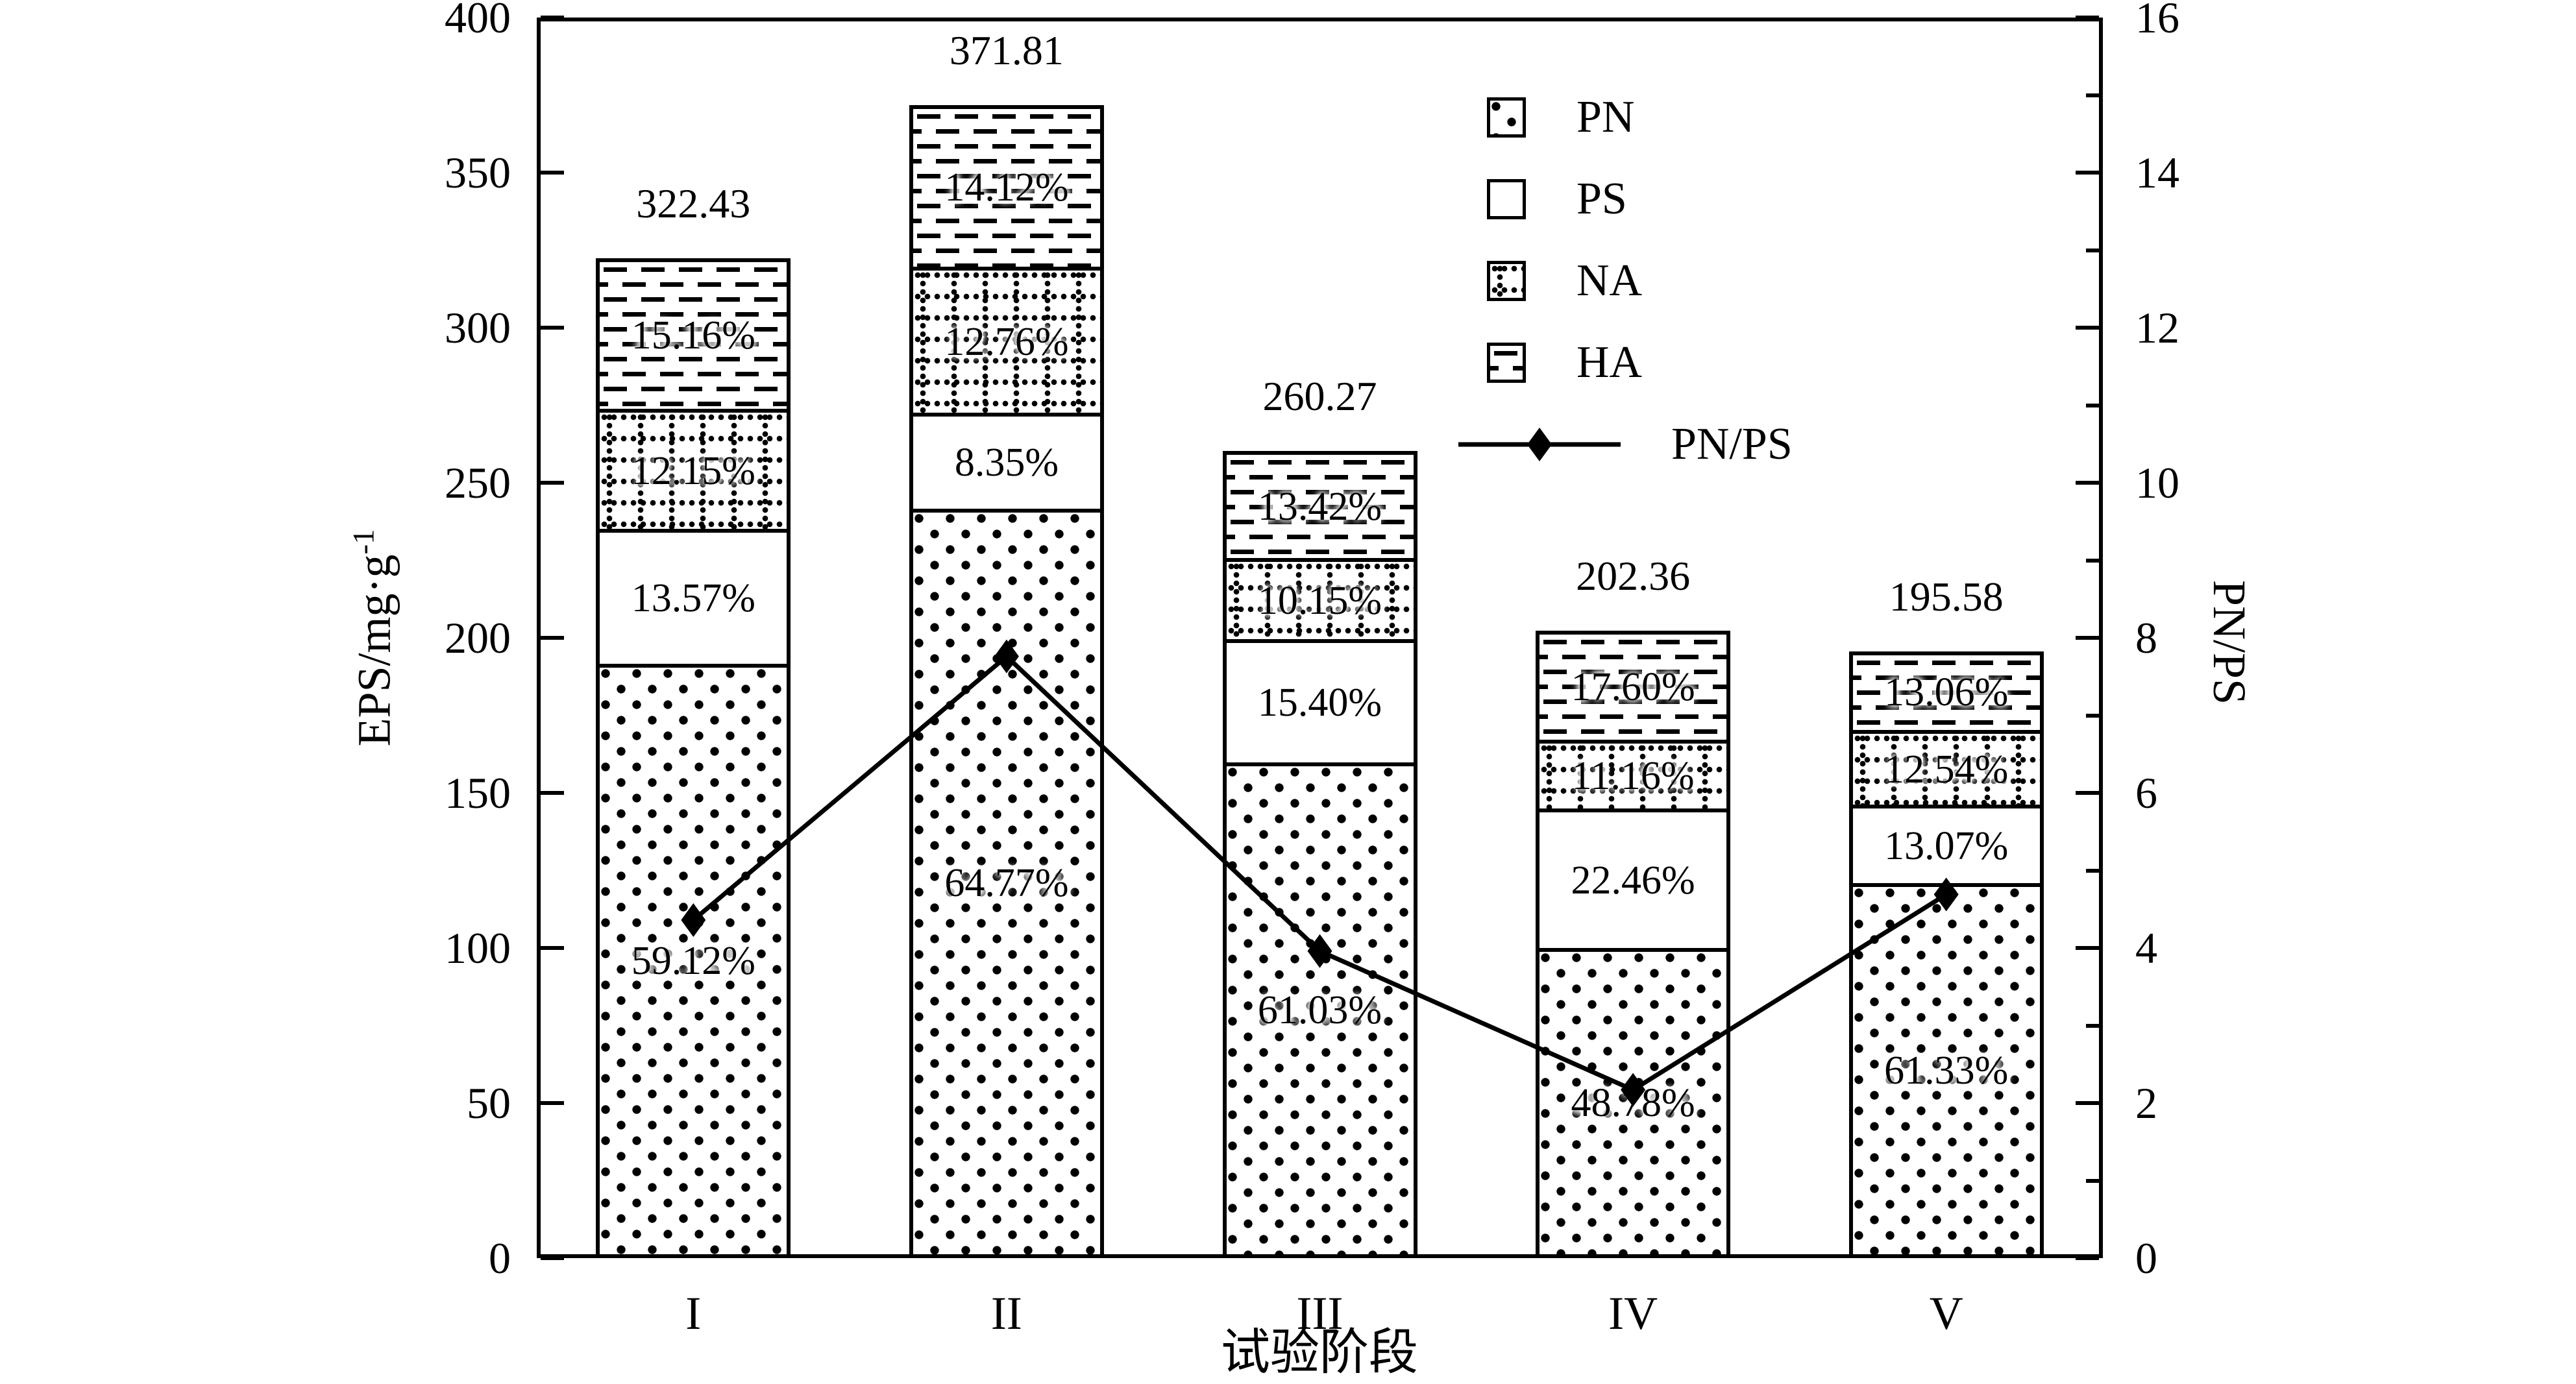 Image resolution: width=2576 pixels, height=1384 pixels. I want to click on bar-group-IV: 17.60% 11.16% 22.46% 48.78%, so click(1633, 944).